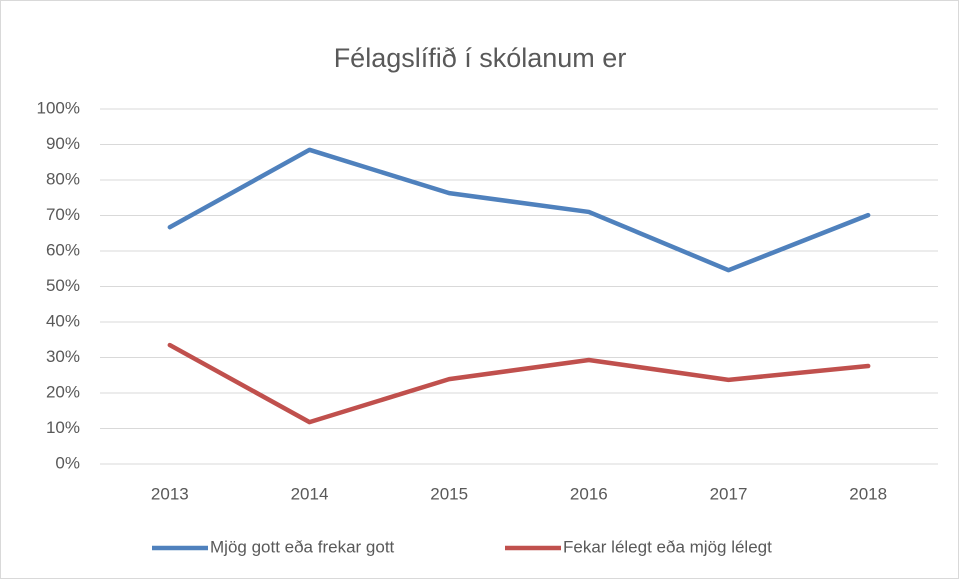 The image size is (959, 579). Describe the element at coordinates (63, 178) in the screenshot. I see `y-tick-label: 80%` at that location.